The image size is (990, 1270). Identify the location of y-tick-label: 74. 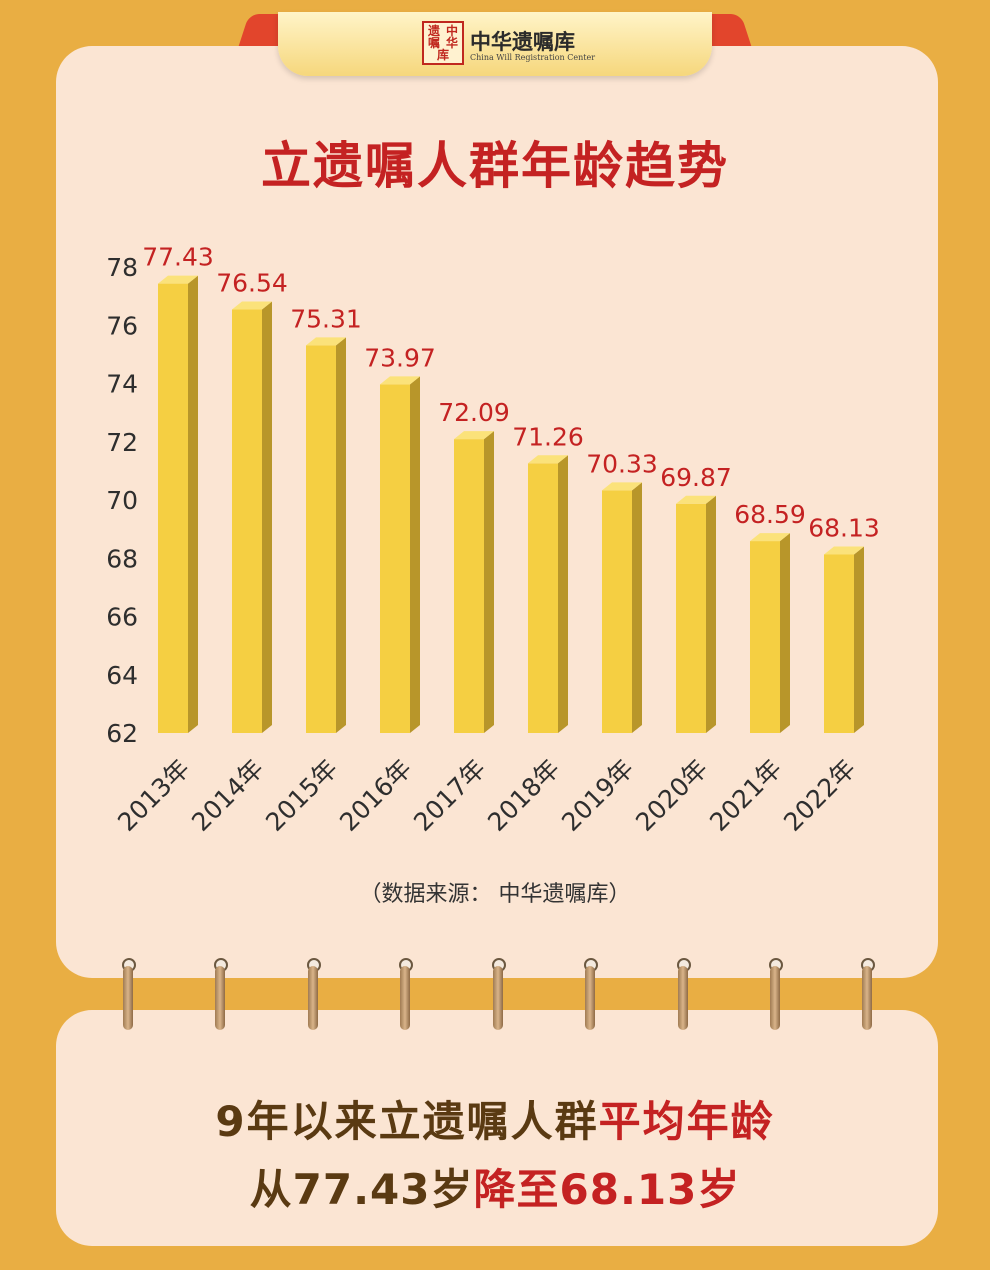
(122, 384).